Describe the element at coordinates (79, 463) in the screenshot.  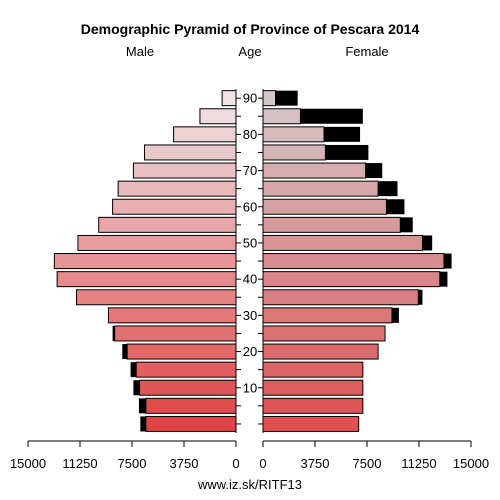
I see `male-x-tick-label: 11250` at that location.